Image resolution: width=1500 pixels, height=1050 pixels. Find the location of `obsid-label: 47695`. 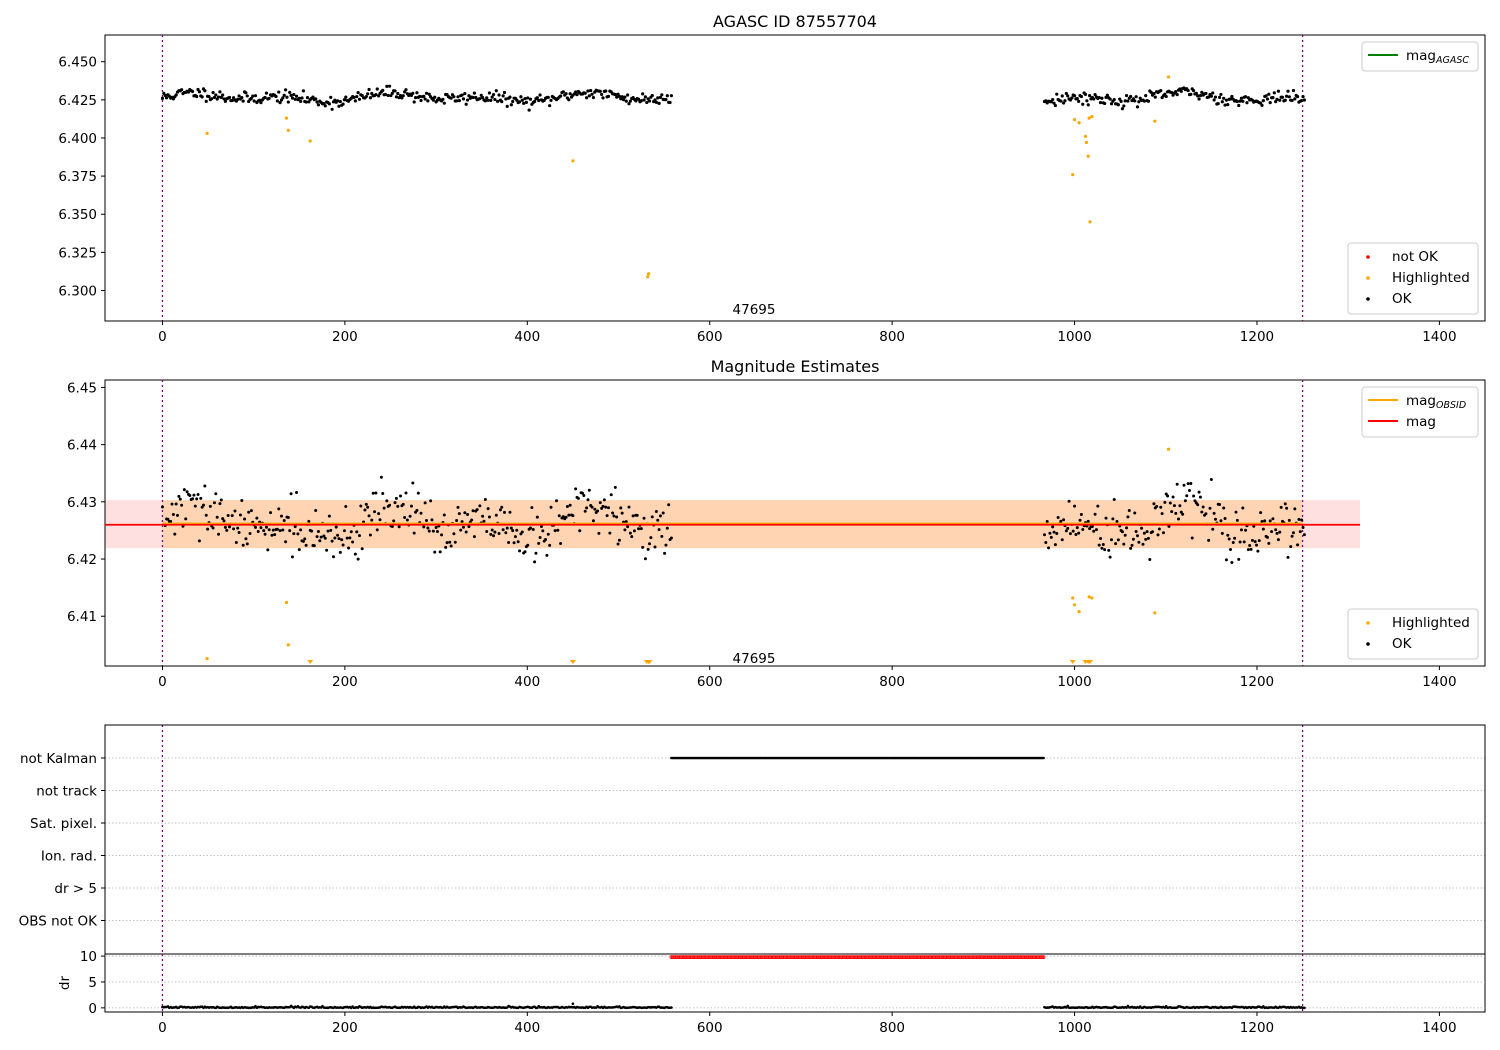

obsid-label: 47695 is located at coordinates (754, 659).